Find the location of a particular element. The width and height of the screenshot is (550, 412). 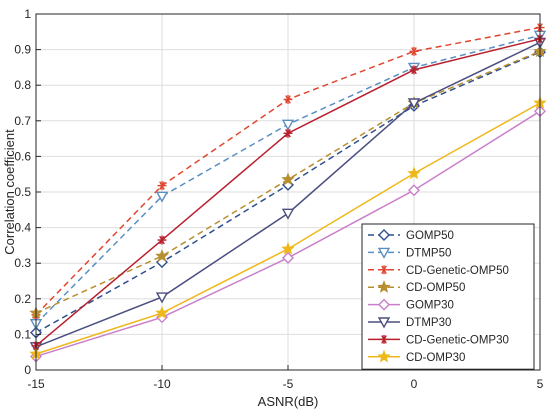

x-tick-label: 5 is located at coordinates (540, 384).